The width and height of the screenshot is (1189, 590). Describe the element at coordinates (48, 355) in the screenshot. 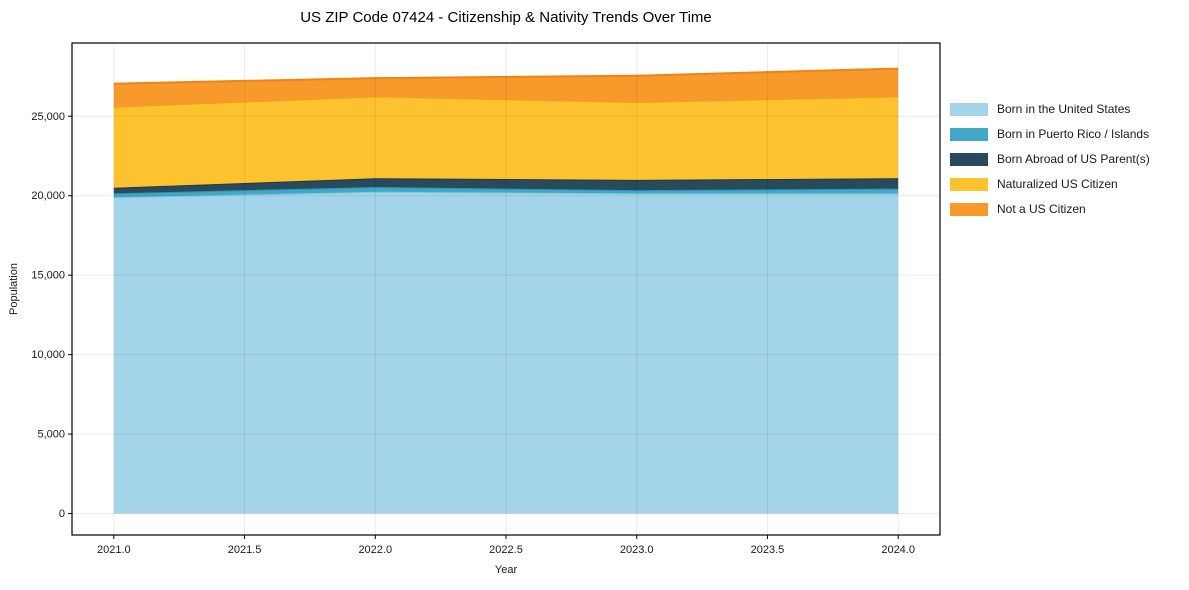

I see `y-tick-label: 10,000` at that location.